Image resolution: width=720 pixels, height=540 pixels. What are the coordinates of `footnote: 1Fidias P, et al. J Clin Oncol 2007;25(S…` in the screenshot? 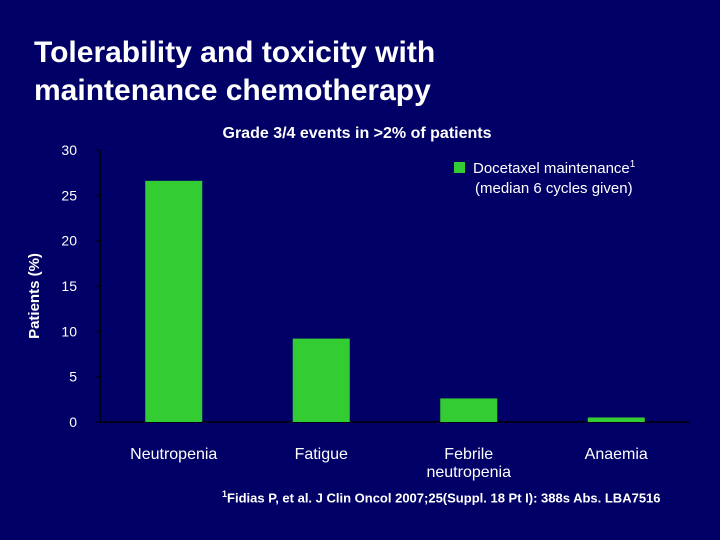 It's located at (441, 497).